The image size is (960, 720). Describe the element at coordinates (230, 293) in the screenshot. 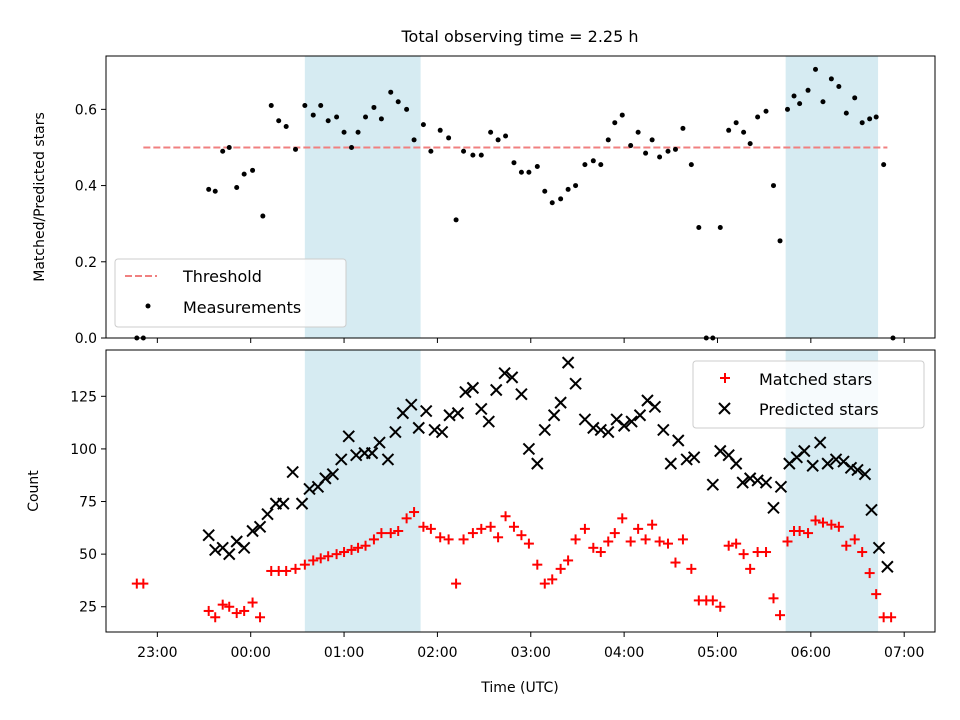

I see `top-legend: Threshold Measurements` at that location.